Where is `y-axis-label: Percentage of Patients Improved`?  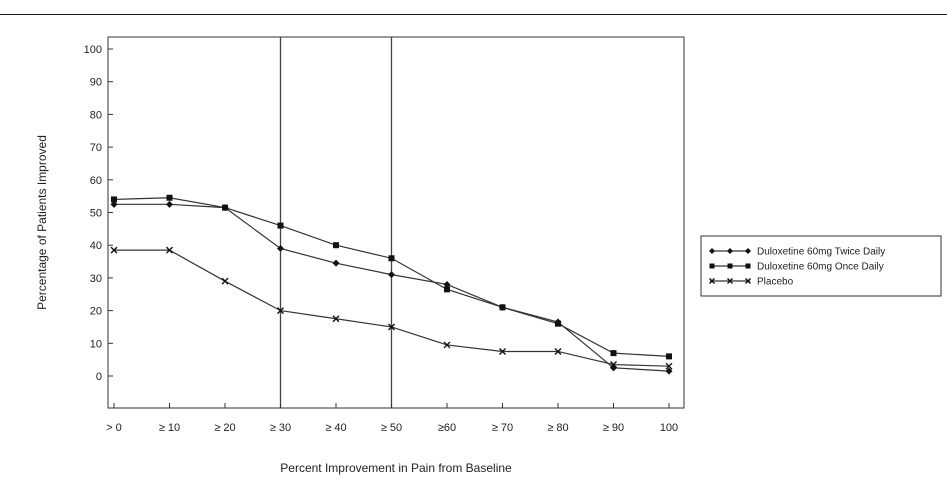
y-axis-label: Percentage of Patients Improved is located at coordinates (42, 222).